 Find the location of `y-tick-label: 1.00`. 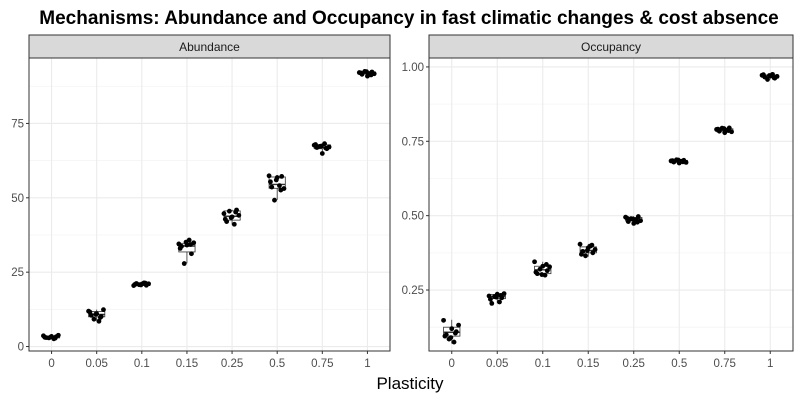

y-tick-label: 1.00 is located at coordinates (413, 68).